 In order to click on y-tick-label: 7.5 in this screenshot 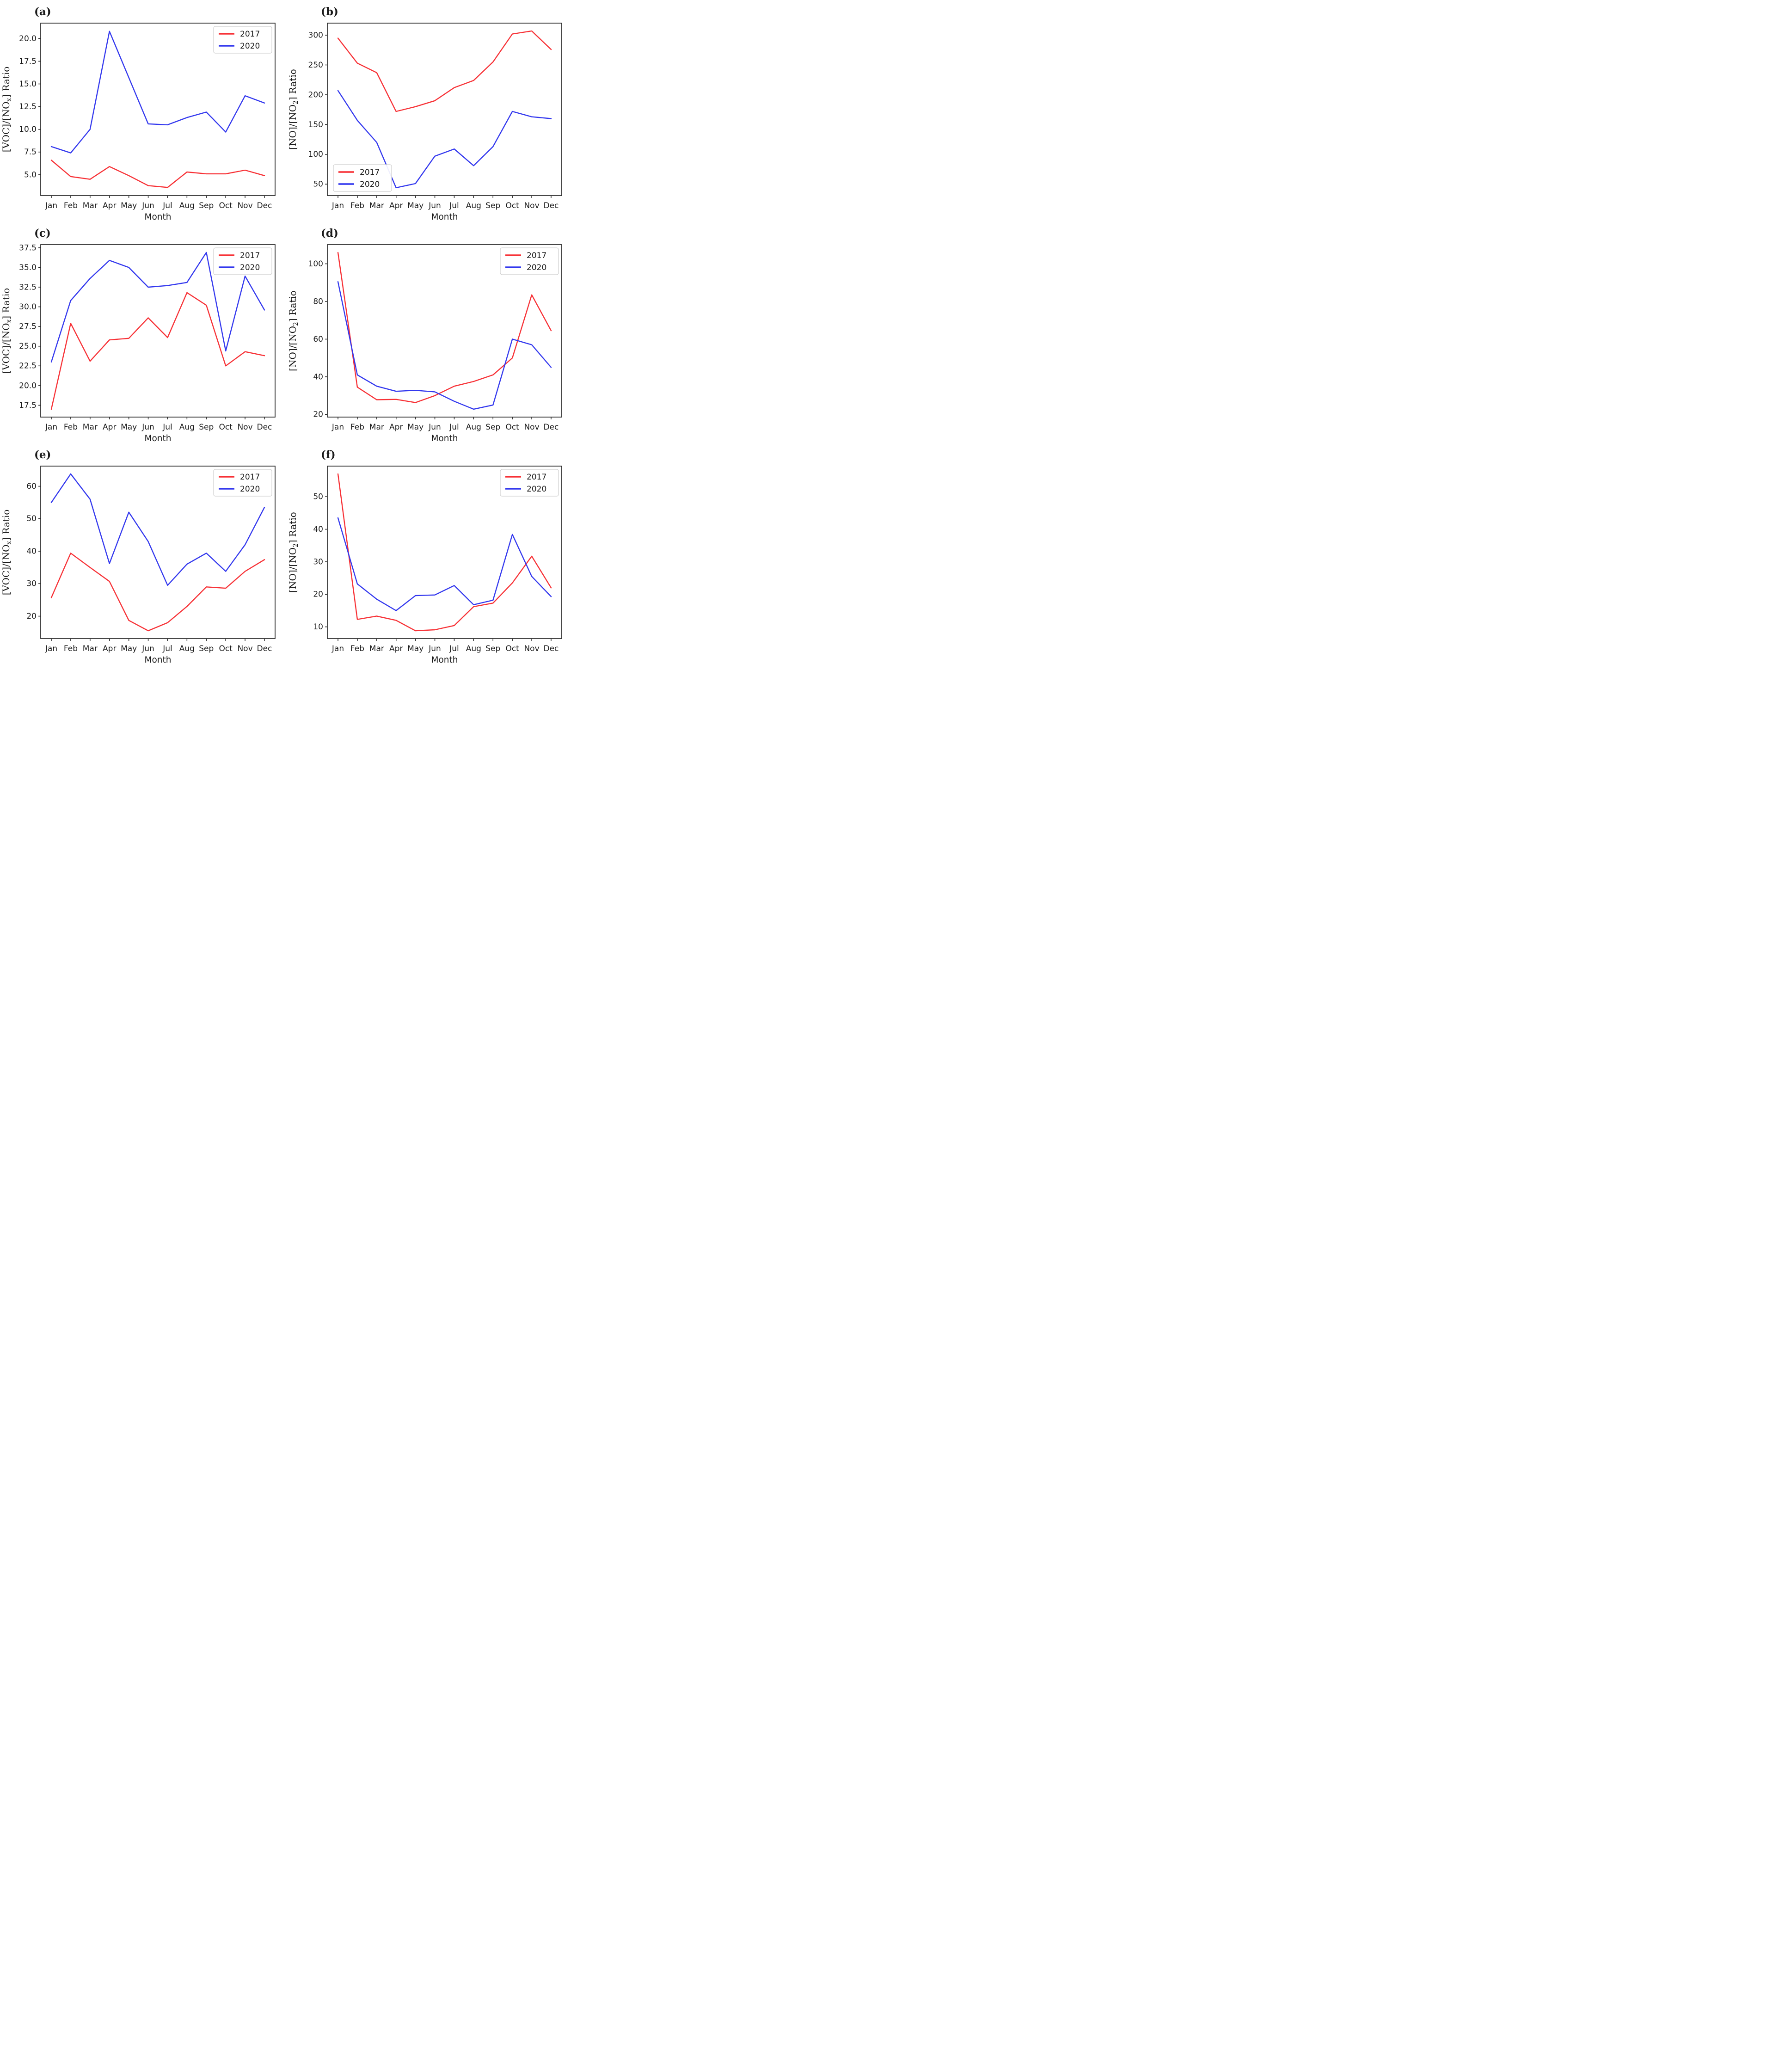, I will do `click(31, 152)`.